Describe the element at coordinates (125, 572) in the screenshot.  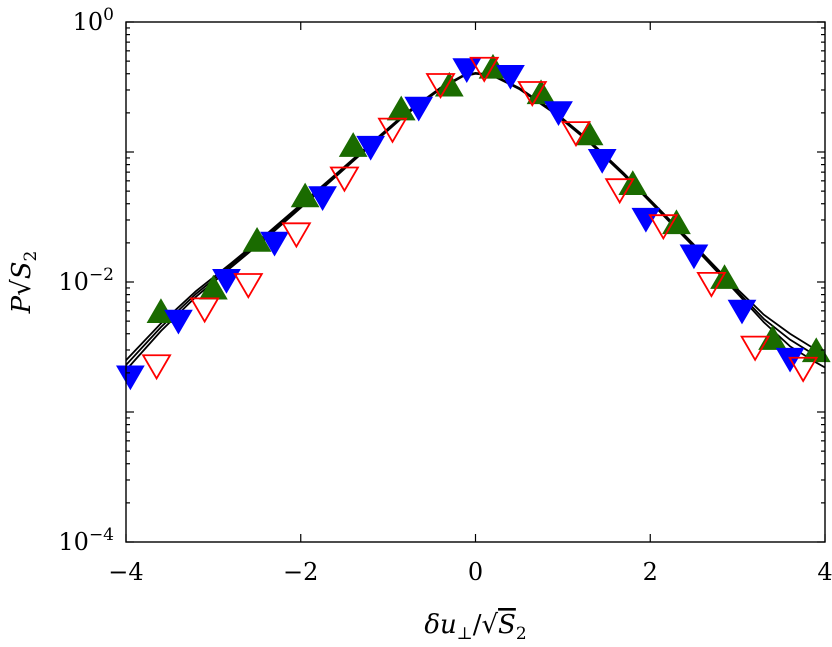
I see `x-tick-label: −4` at that location.